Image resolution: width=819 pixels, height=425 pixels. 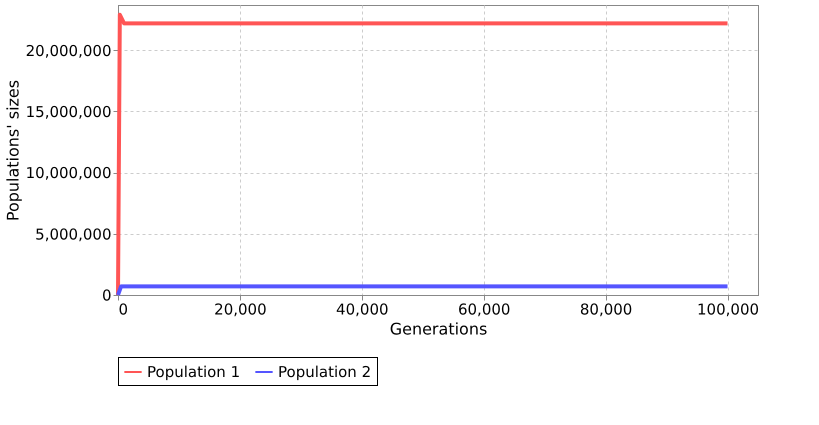 What do you see at coordinates (123, 309) in the screenshot?
I see `x-tick-label: 0` at bounding box center [123, 309].